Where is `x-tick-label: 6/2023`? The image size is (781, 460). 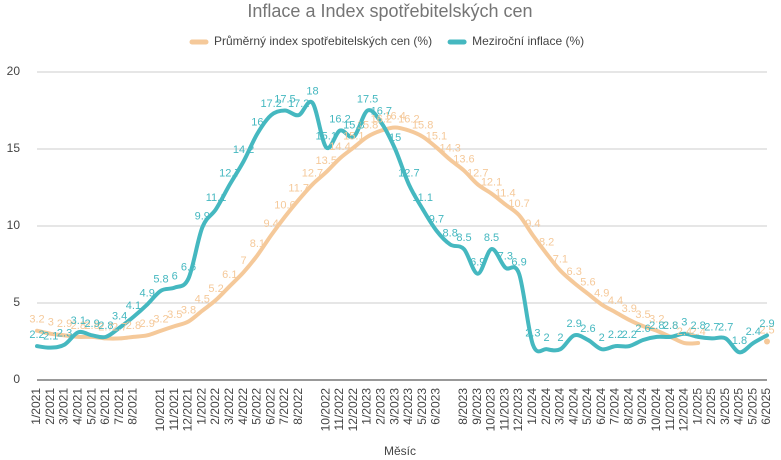 x-tick-label: 6/2023 is located at coordinates (436, 406).